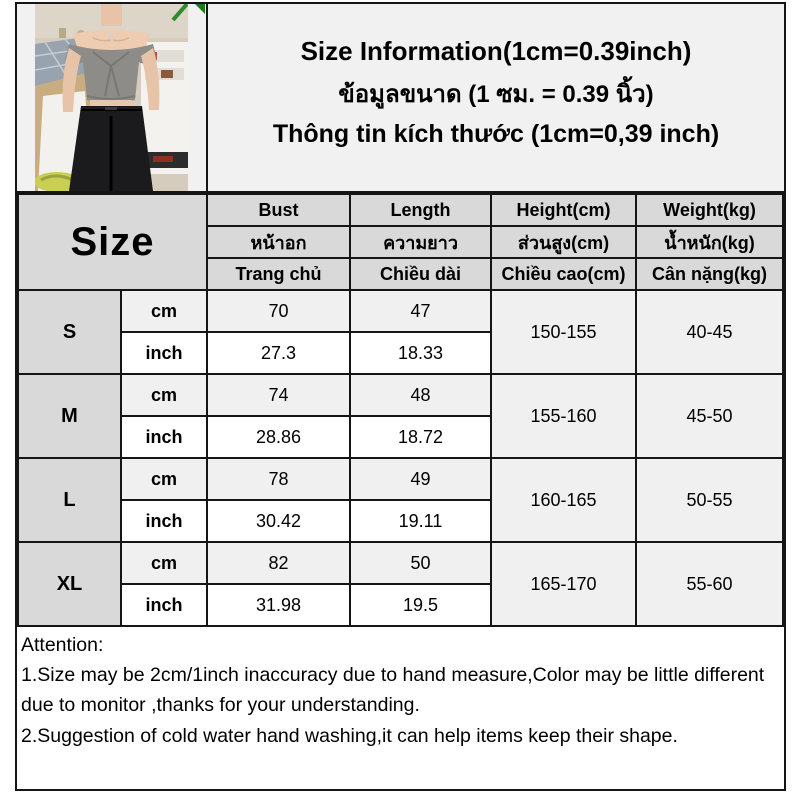  What do you see at coordinates (709, 416) in the screenshot?
I see `m-weight: 45-50` at bounding box center [709, 416].